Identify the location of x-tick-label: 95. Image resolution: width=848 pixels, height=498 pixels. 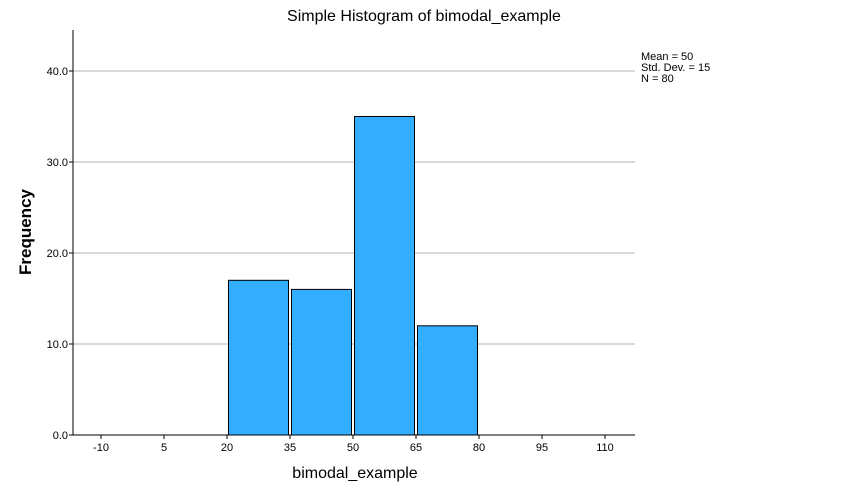
(542, 448).